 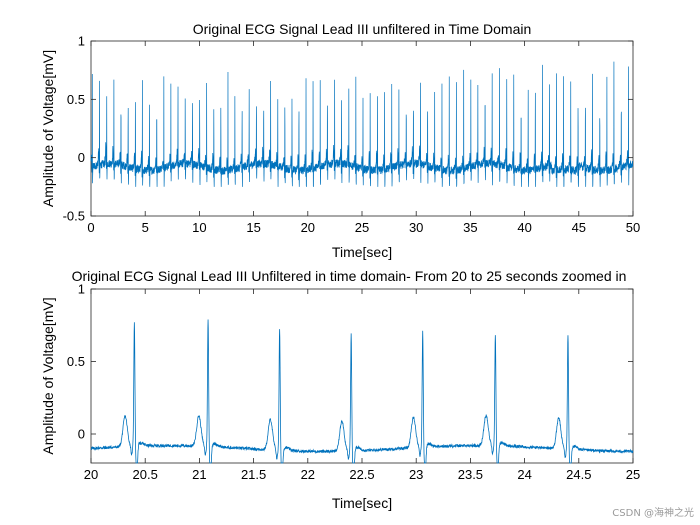 I want to click on bottom-x-tick-label: 24.5, so click(x=578, y=474).